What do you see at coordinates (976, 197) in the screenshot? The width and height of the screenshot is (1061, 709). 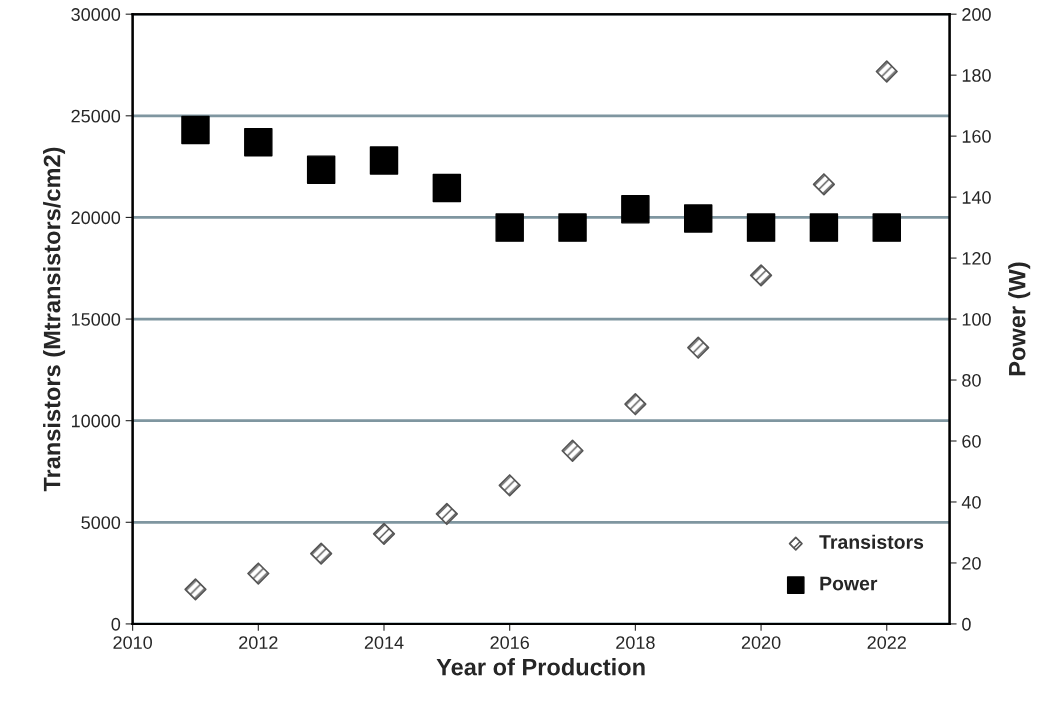 I see `y2-tick-label: 140` at bounding box center [976, 197].